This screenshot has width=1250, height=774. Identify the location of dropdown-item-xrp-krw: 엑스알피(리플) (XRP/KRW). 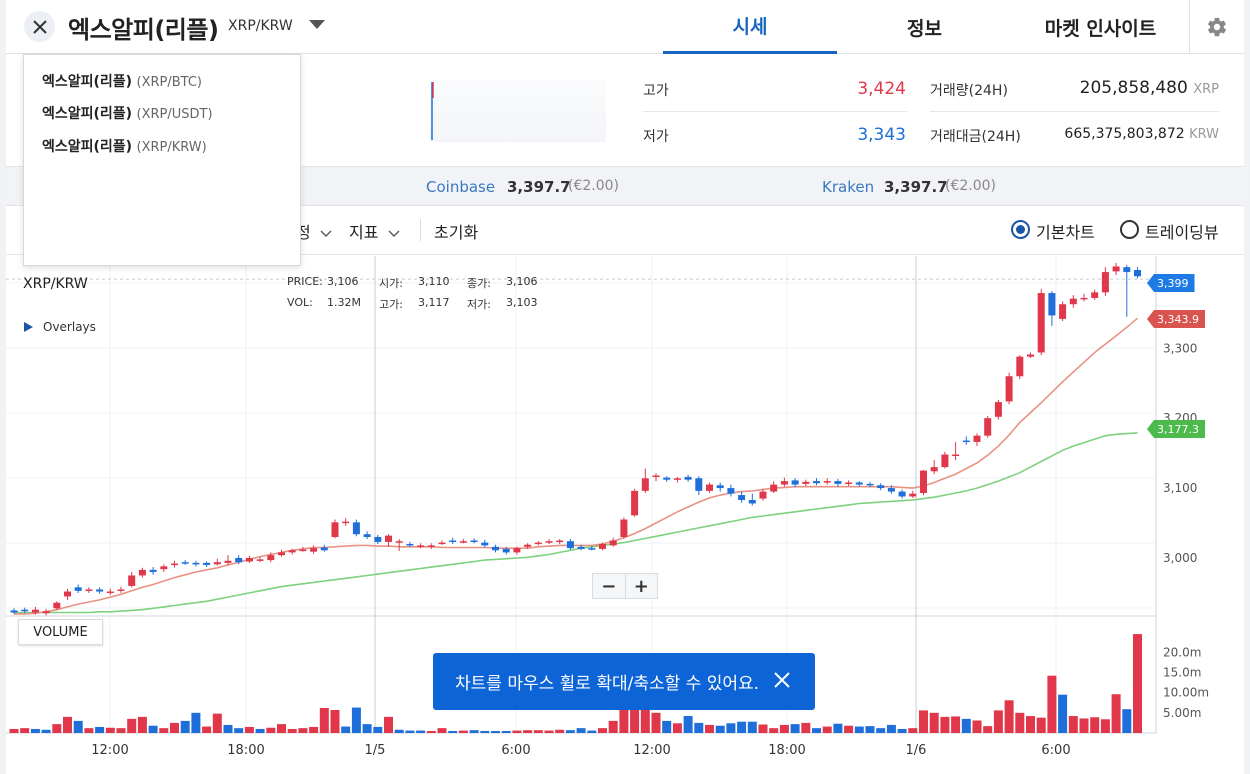
(124, 146).